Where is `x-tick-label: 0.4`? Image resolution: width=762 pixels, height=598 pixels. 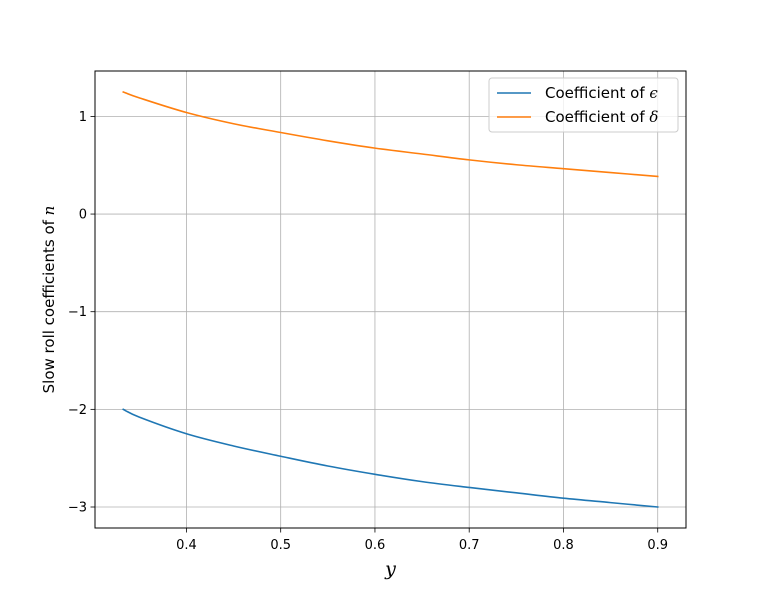
x-tick-label: 0.4 is located at coordinates (186, 545).